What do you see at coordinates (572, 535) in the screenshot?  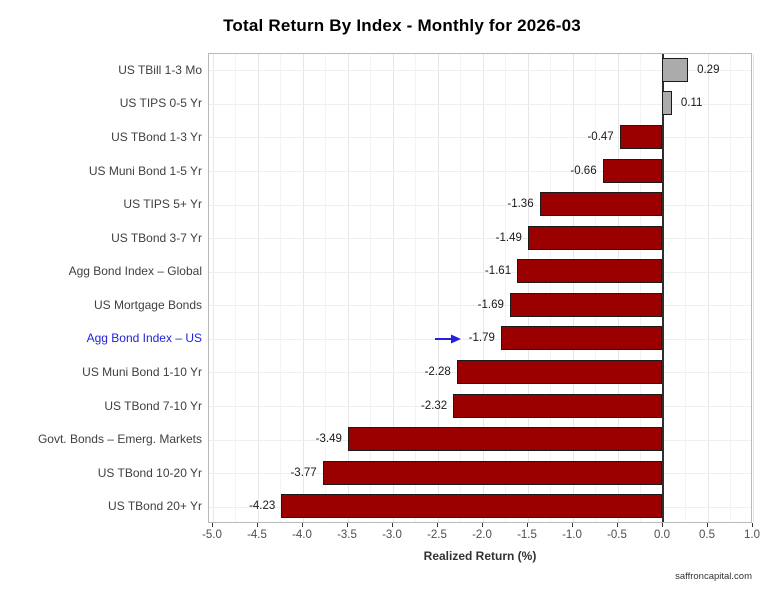 I see `x-tick-label: -1.0` at bounding box center [572, 535].